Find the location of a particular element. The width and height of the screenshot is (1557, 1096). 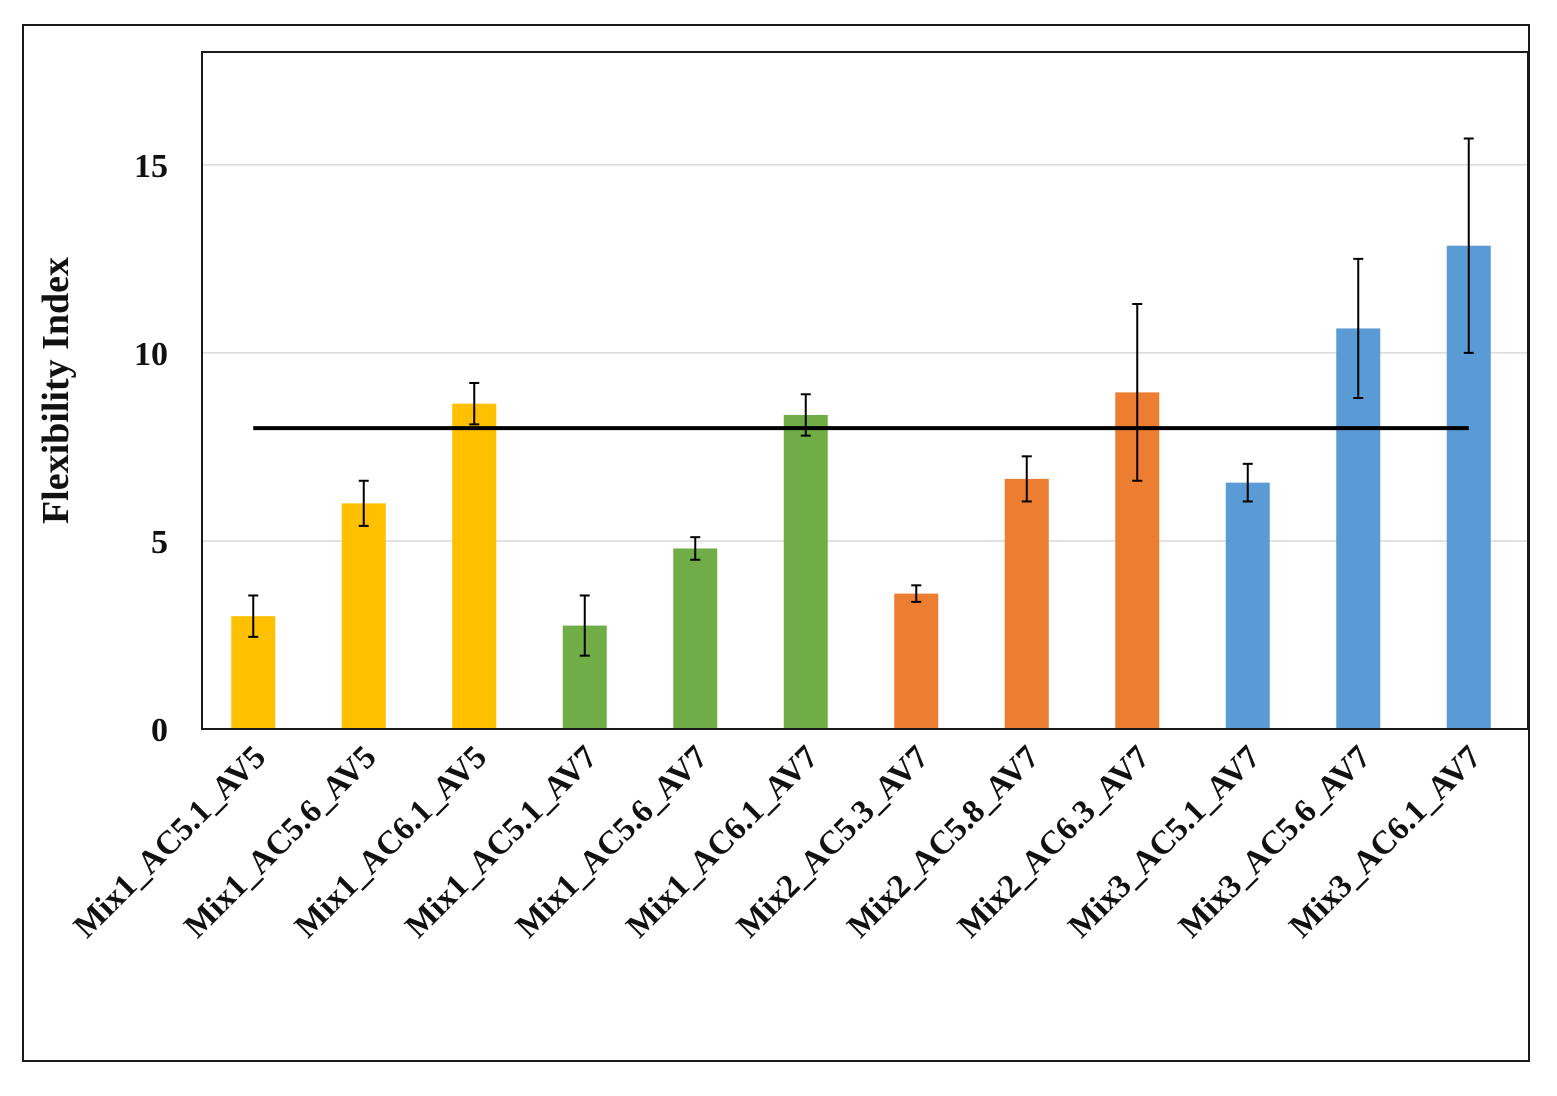

x-tick-label-Mix1_AC6.1_AV5: Mix1_AC6.1_AV5 is located at coordinates (391, 842).